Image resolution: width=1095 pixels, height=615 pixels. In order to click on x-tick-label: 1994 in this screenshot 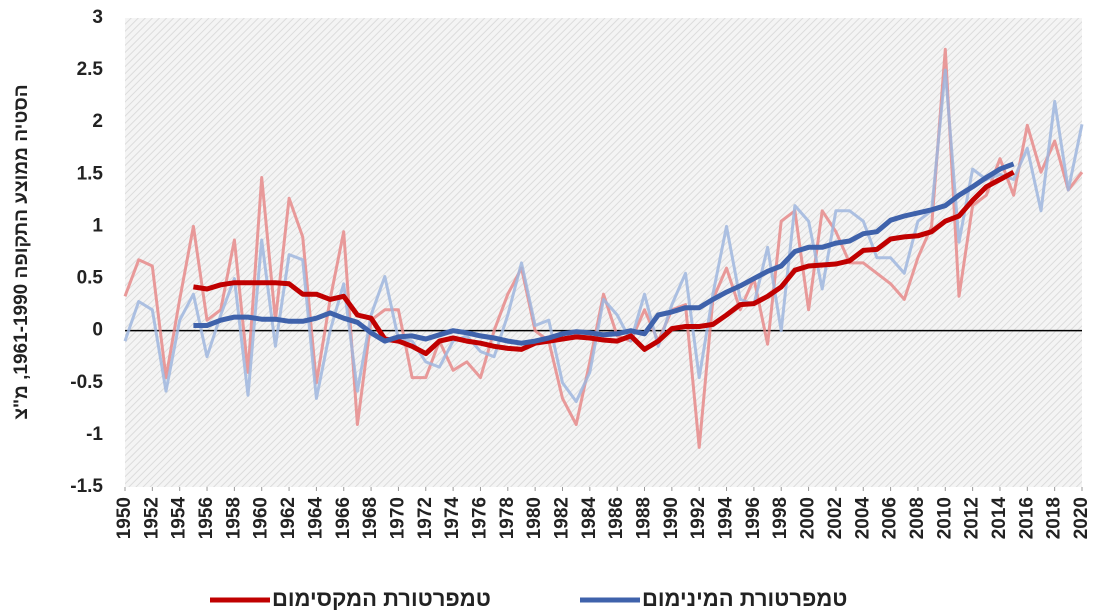, I will do `click(726, 518)`.